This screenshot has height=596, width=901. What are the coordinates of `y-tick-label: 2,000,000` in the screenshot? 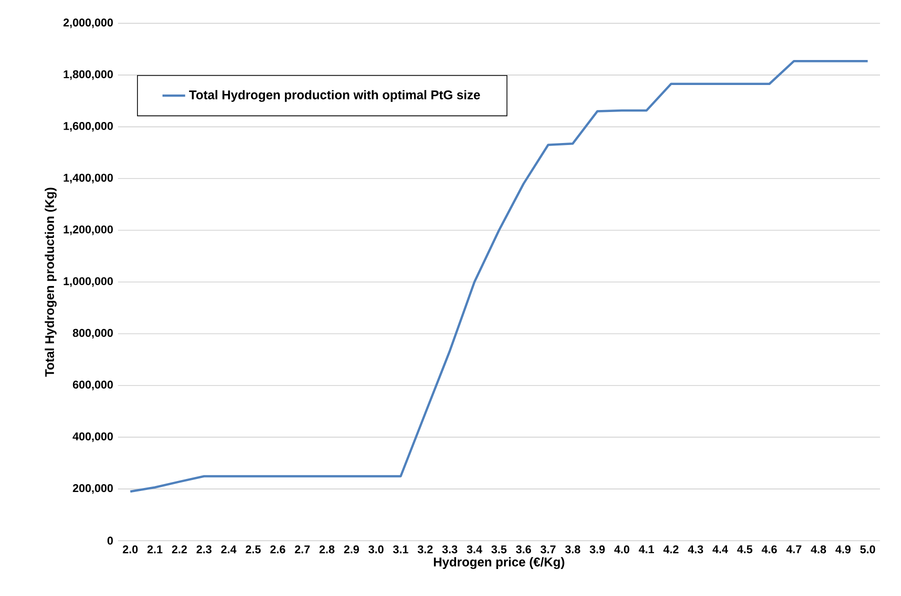 It's located at (88, 23).